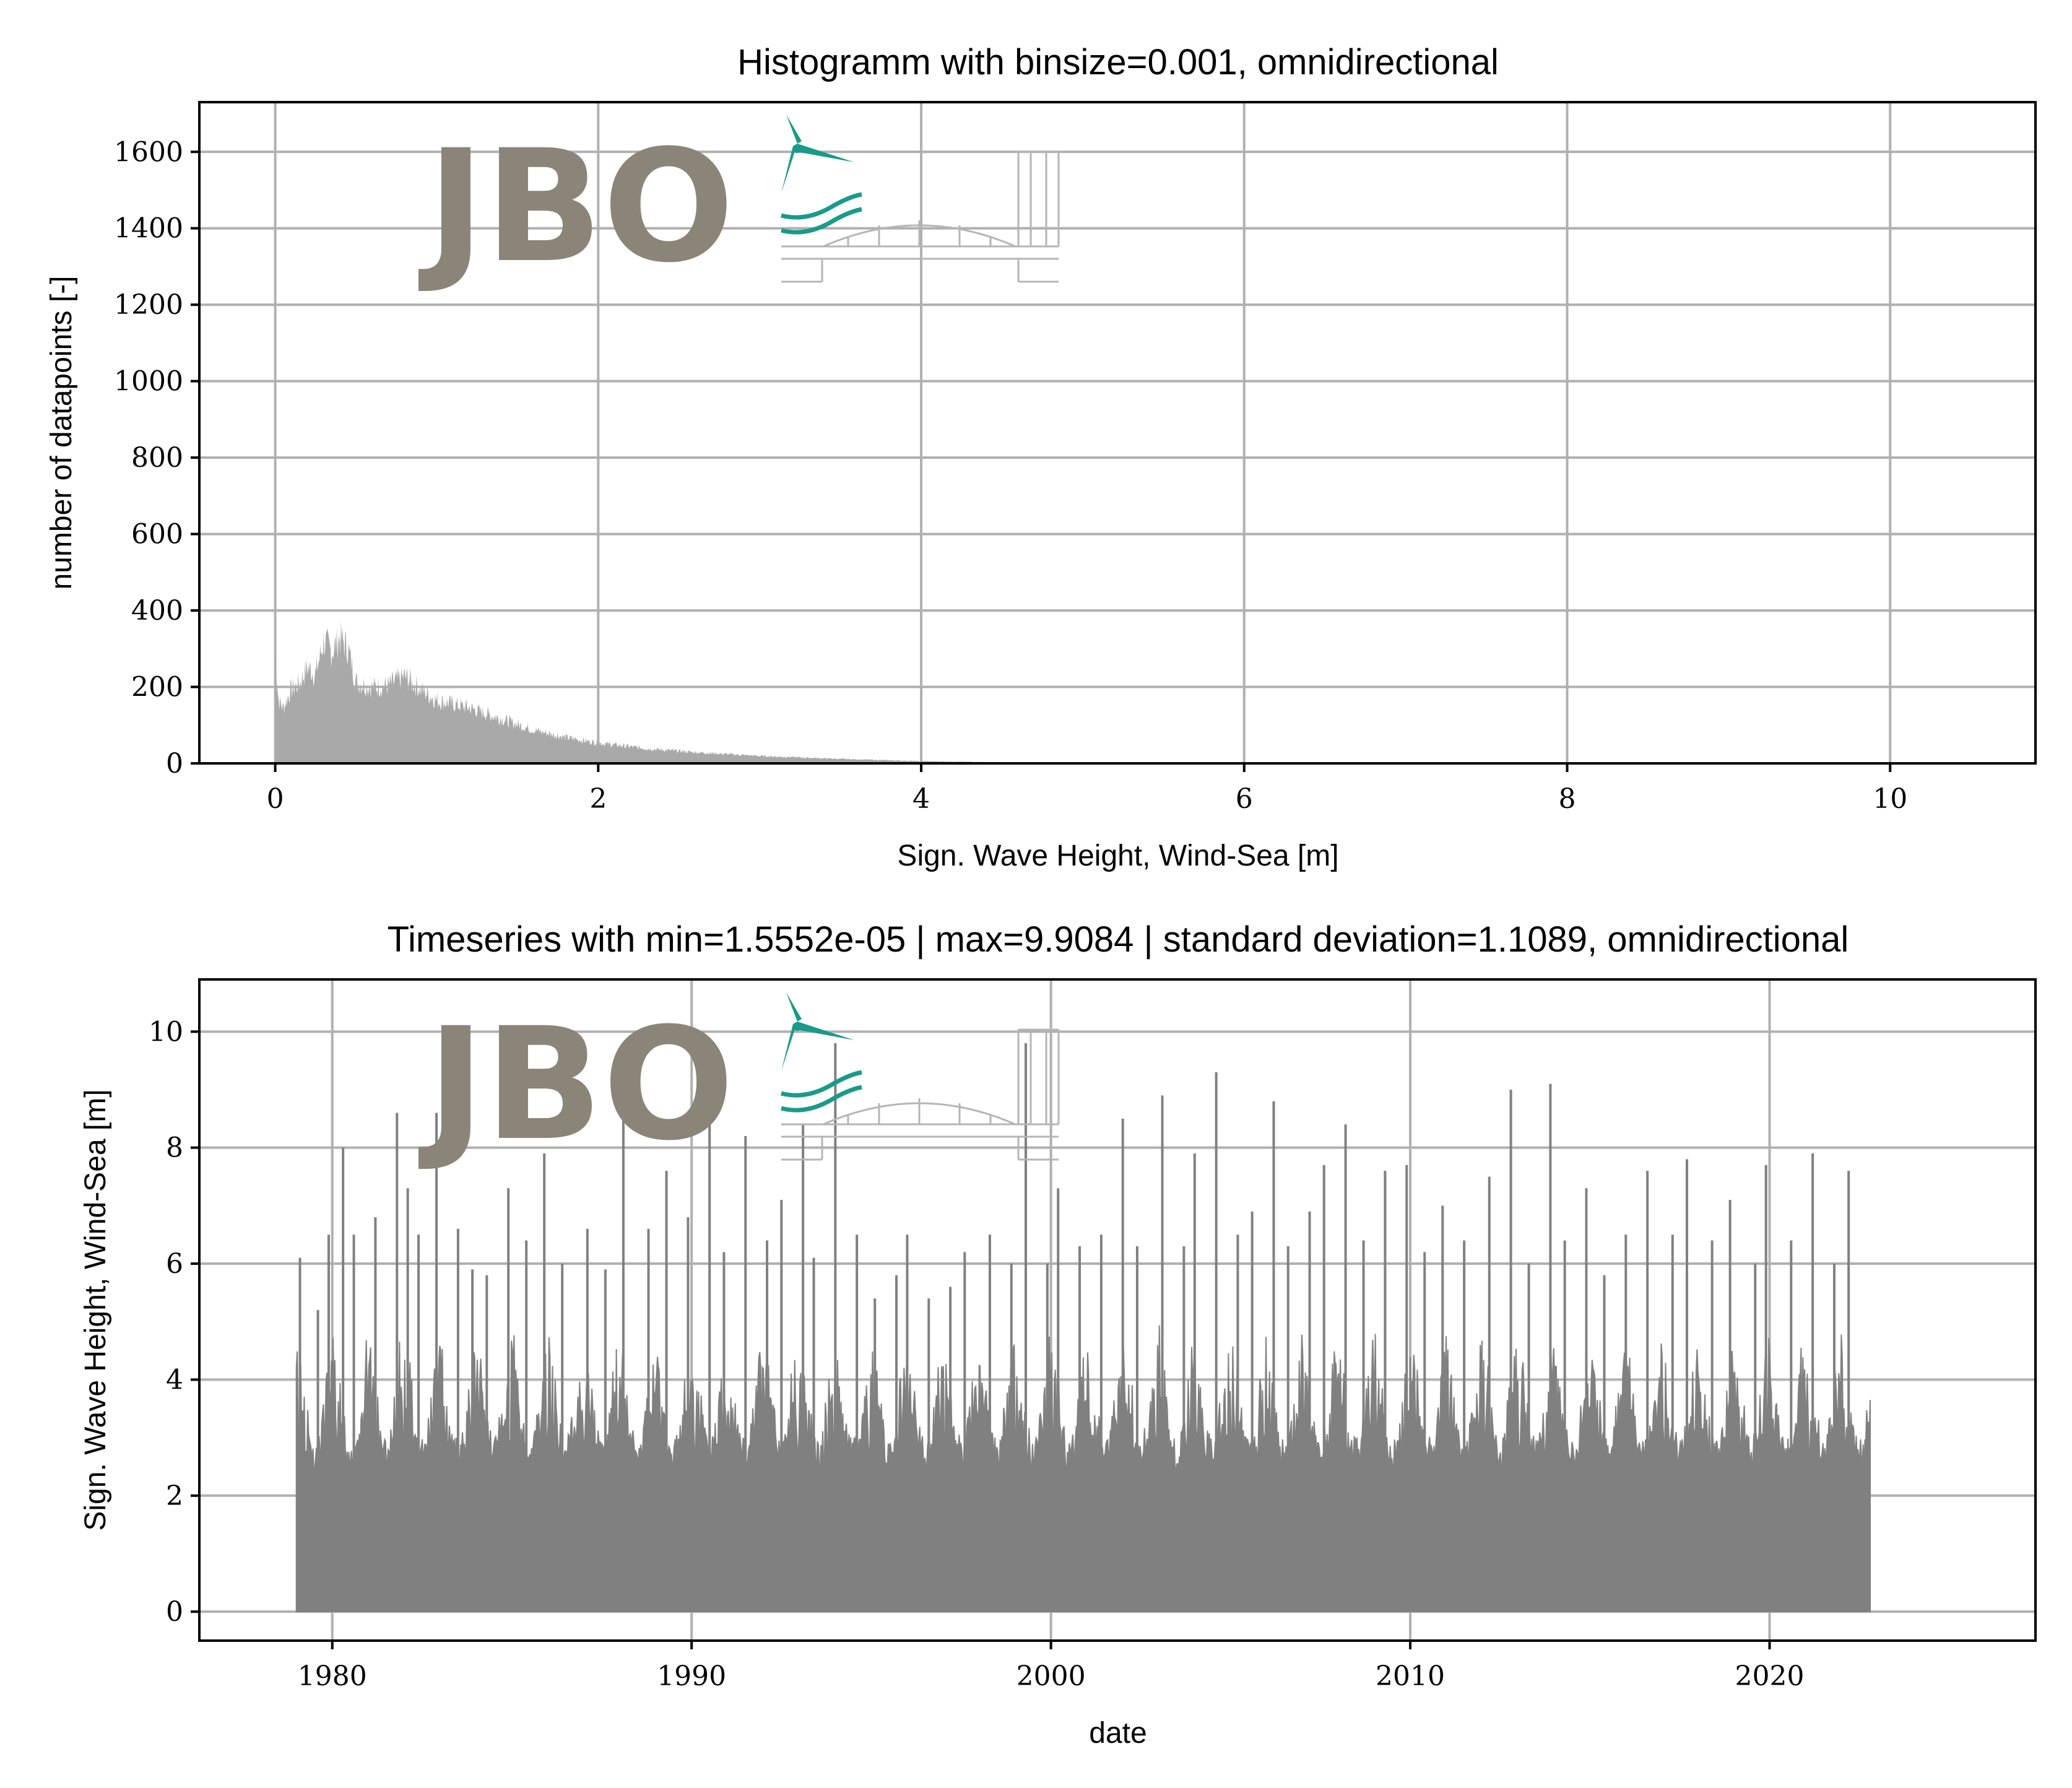  What do you see at coordinates (817, 154) in the screenshot?
I see `wind-turbine-icon` at bounding box center [817, 154].